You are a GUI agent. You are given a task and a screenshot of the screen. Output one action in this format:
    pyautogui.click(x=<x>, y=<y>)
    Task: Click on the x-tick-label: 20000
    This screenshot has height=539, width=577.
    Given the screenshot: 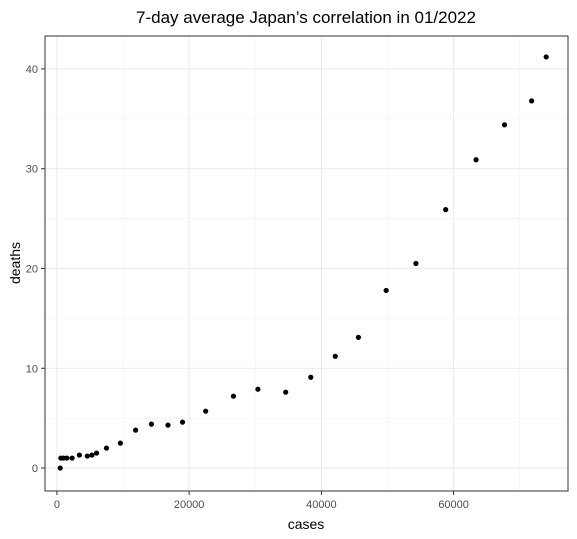 What is the action you would take?
    pyautogui.click(x=189, y=505)
    